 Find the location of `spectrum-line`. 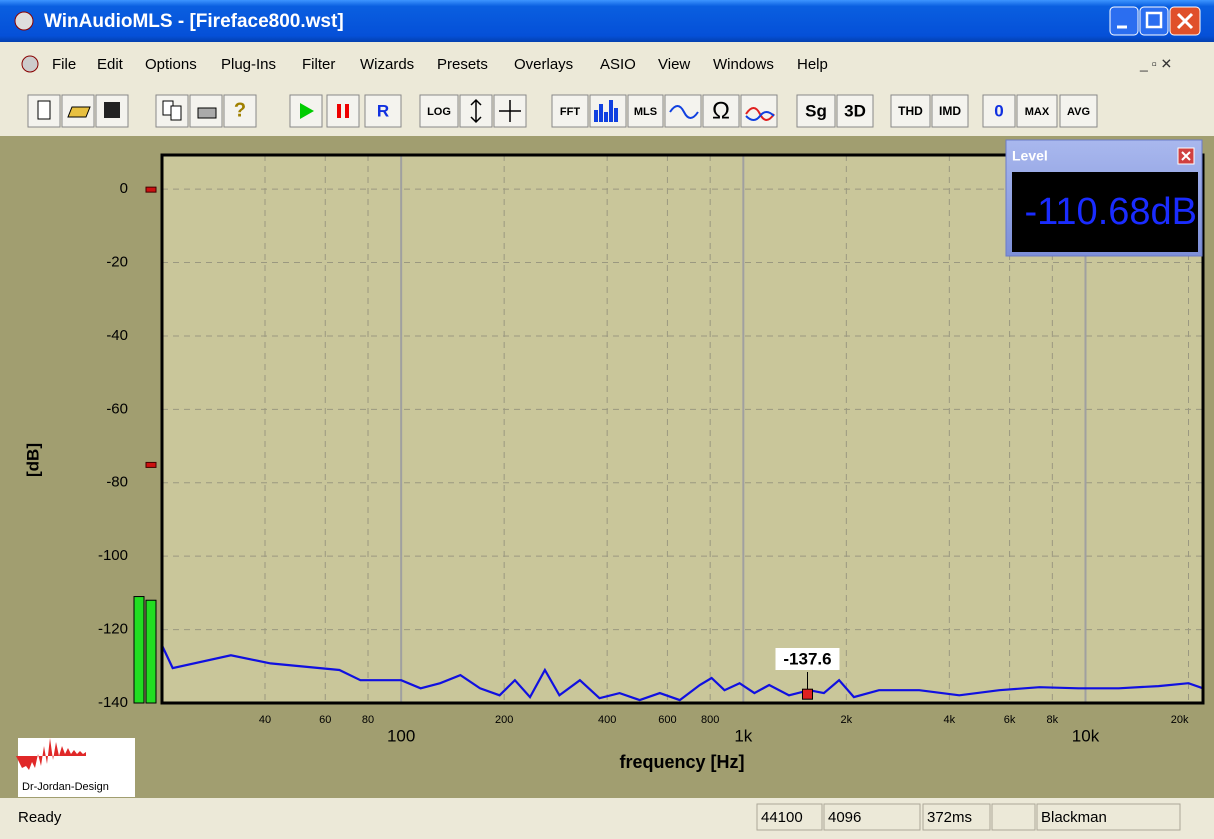

spectrum-line is located at coordinates (682, 673).